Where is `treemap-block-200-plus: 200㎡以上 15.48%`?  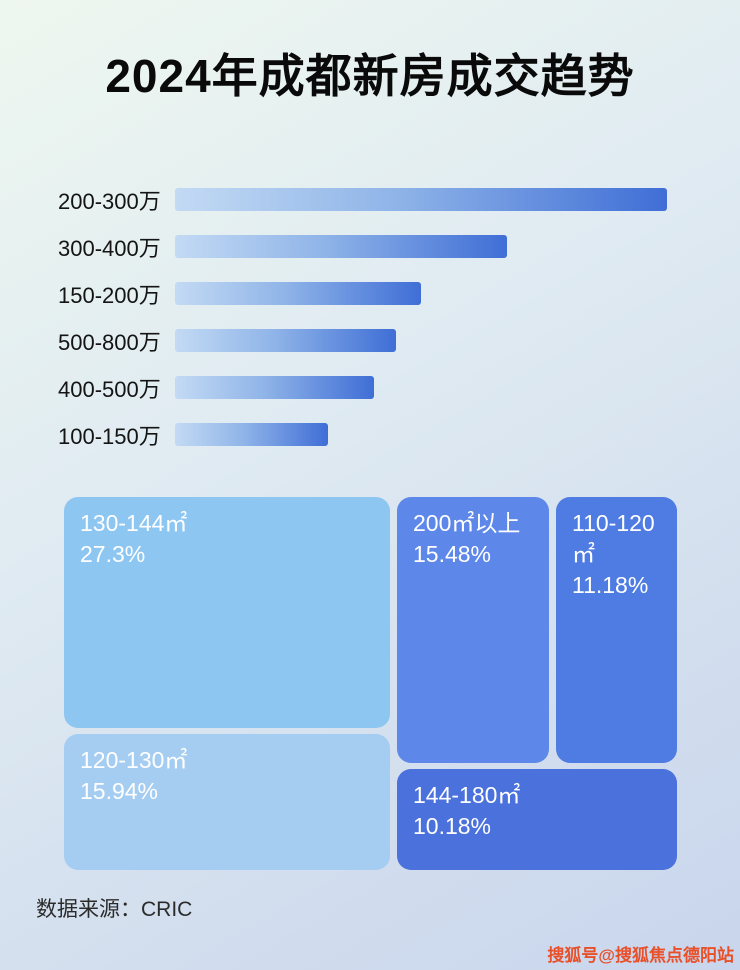 treemap-block-200-plus: 200㎡以上 15.48% is located at coordinates (473, 630).